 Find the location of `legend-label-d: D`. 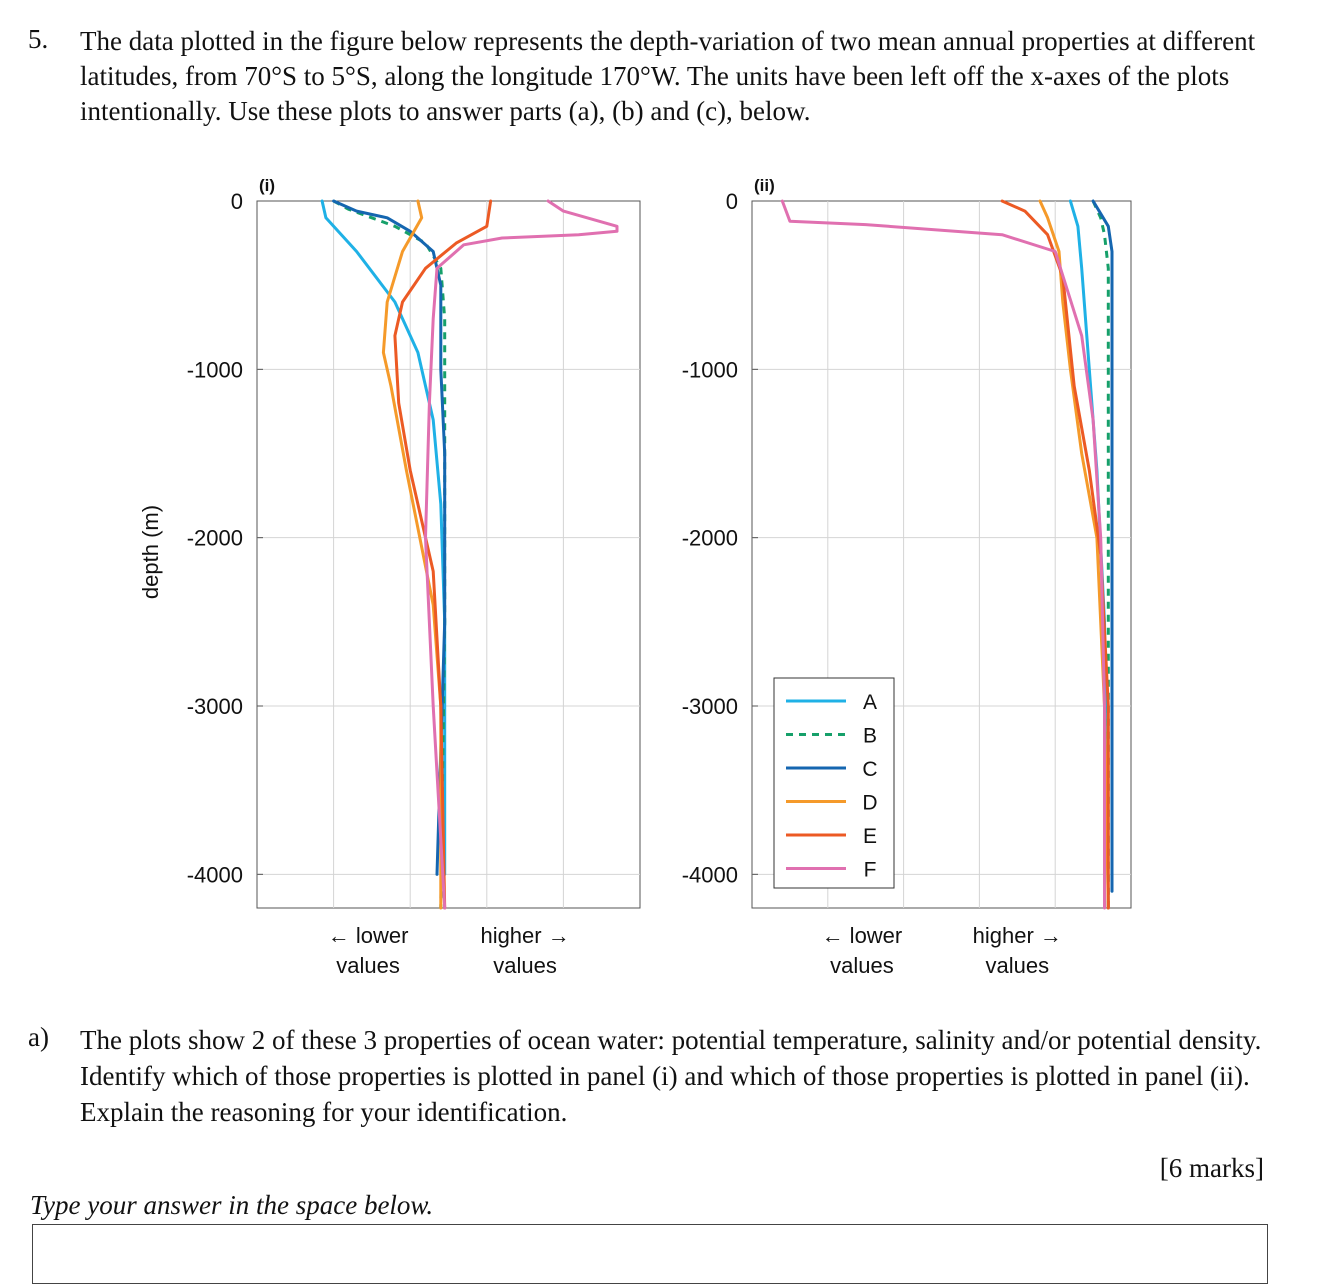

legend-label-d: D is located at coordinates (869, 803).